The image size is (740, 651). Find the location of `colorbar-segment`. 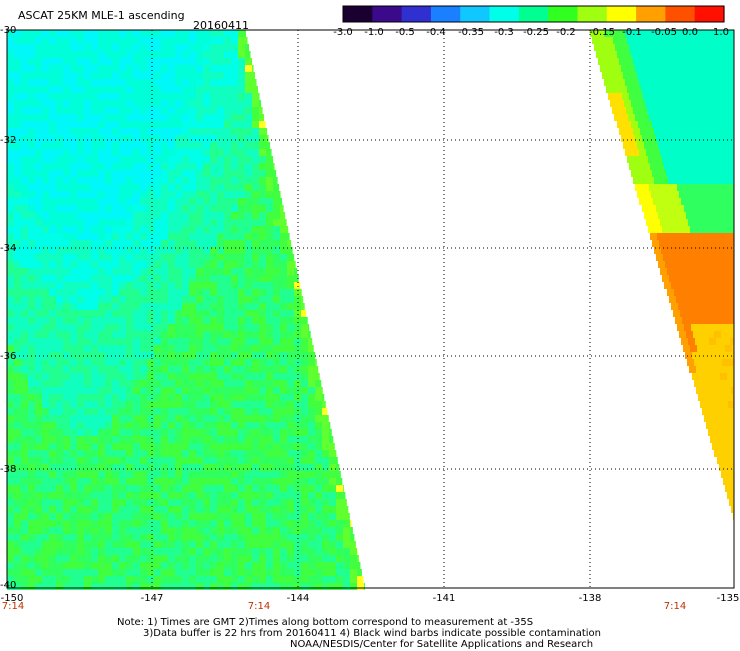

colorbar-segment is located at coordinates (710, 14).